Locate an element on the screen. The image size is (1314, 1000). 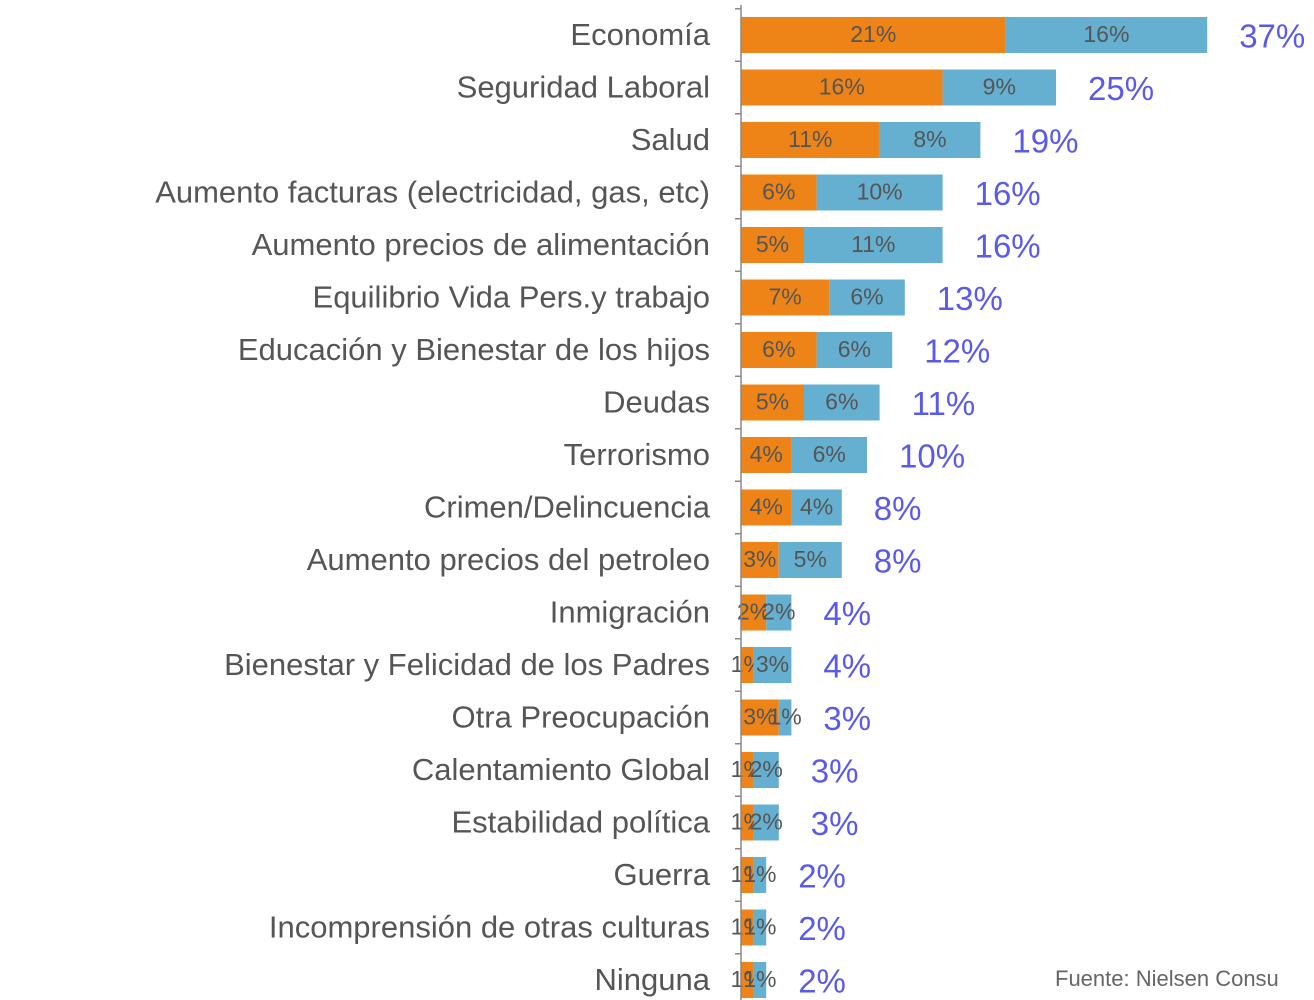
source: Fuente: Nielsen Consu is located at coordinates (1167, 978).